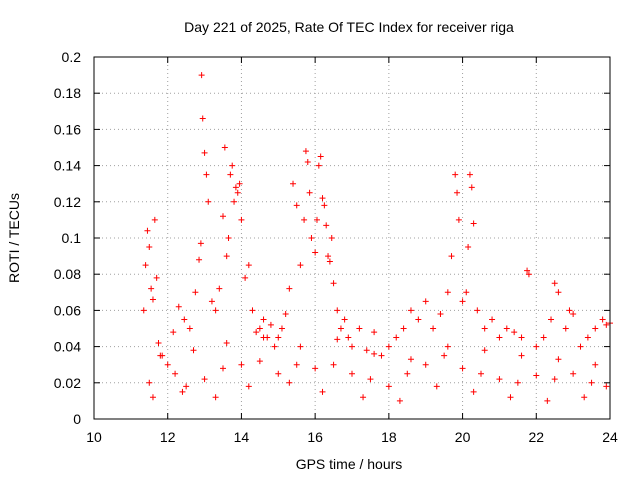 This screenshot has width=640, height=480. What do you see at coordinates (536, 437) in the screenshot?
I see `x-tick-label: 22` at bounding box center [536, 437].